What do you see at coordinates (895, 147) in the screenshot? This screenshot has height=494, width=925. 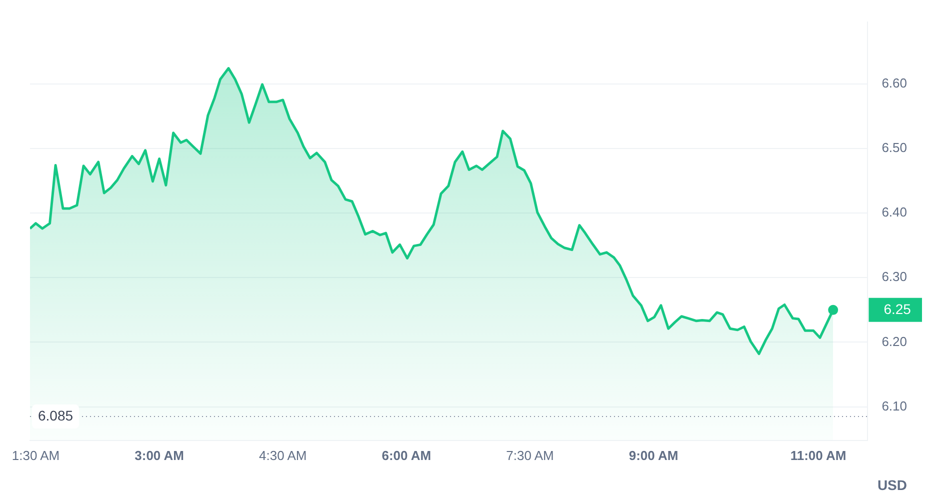 I see `y-tick-label: 6.50` at bounding box center [895, 147].